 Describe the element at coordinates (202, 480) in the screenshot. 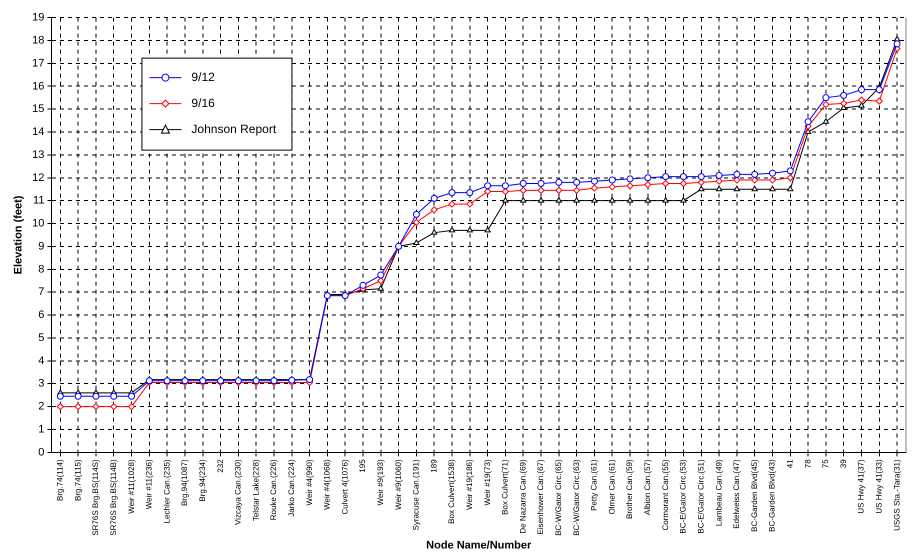

I see `x-tick-label: Brg.94(234)` at that location.